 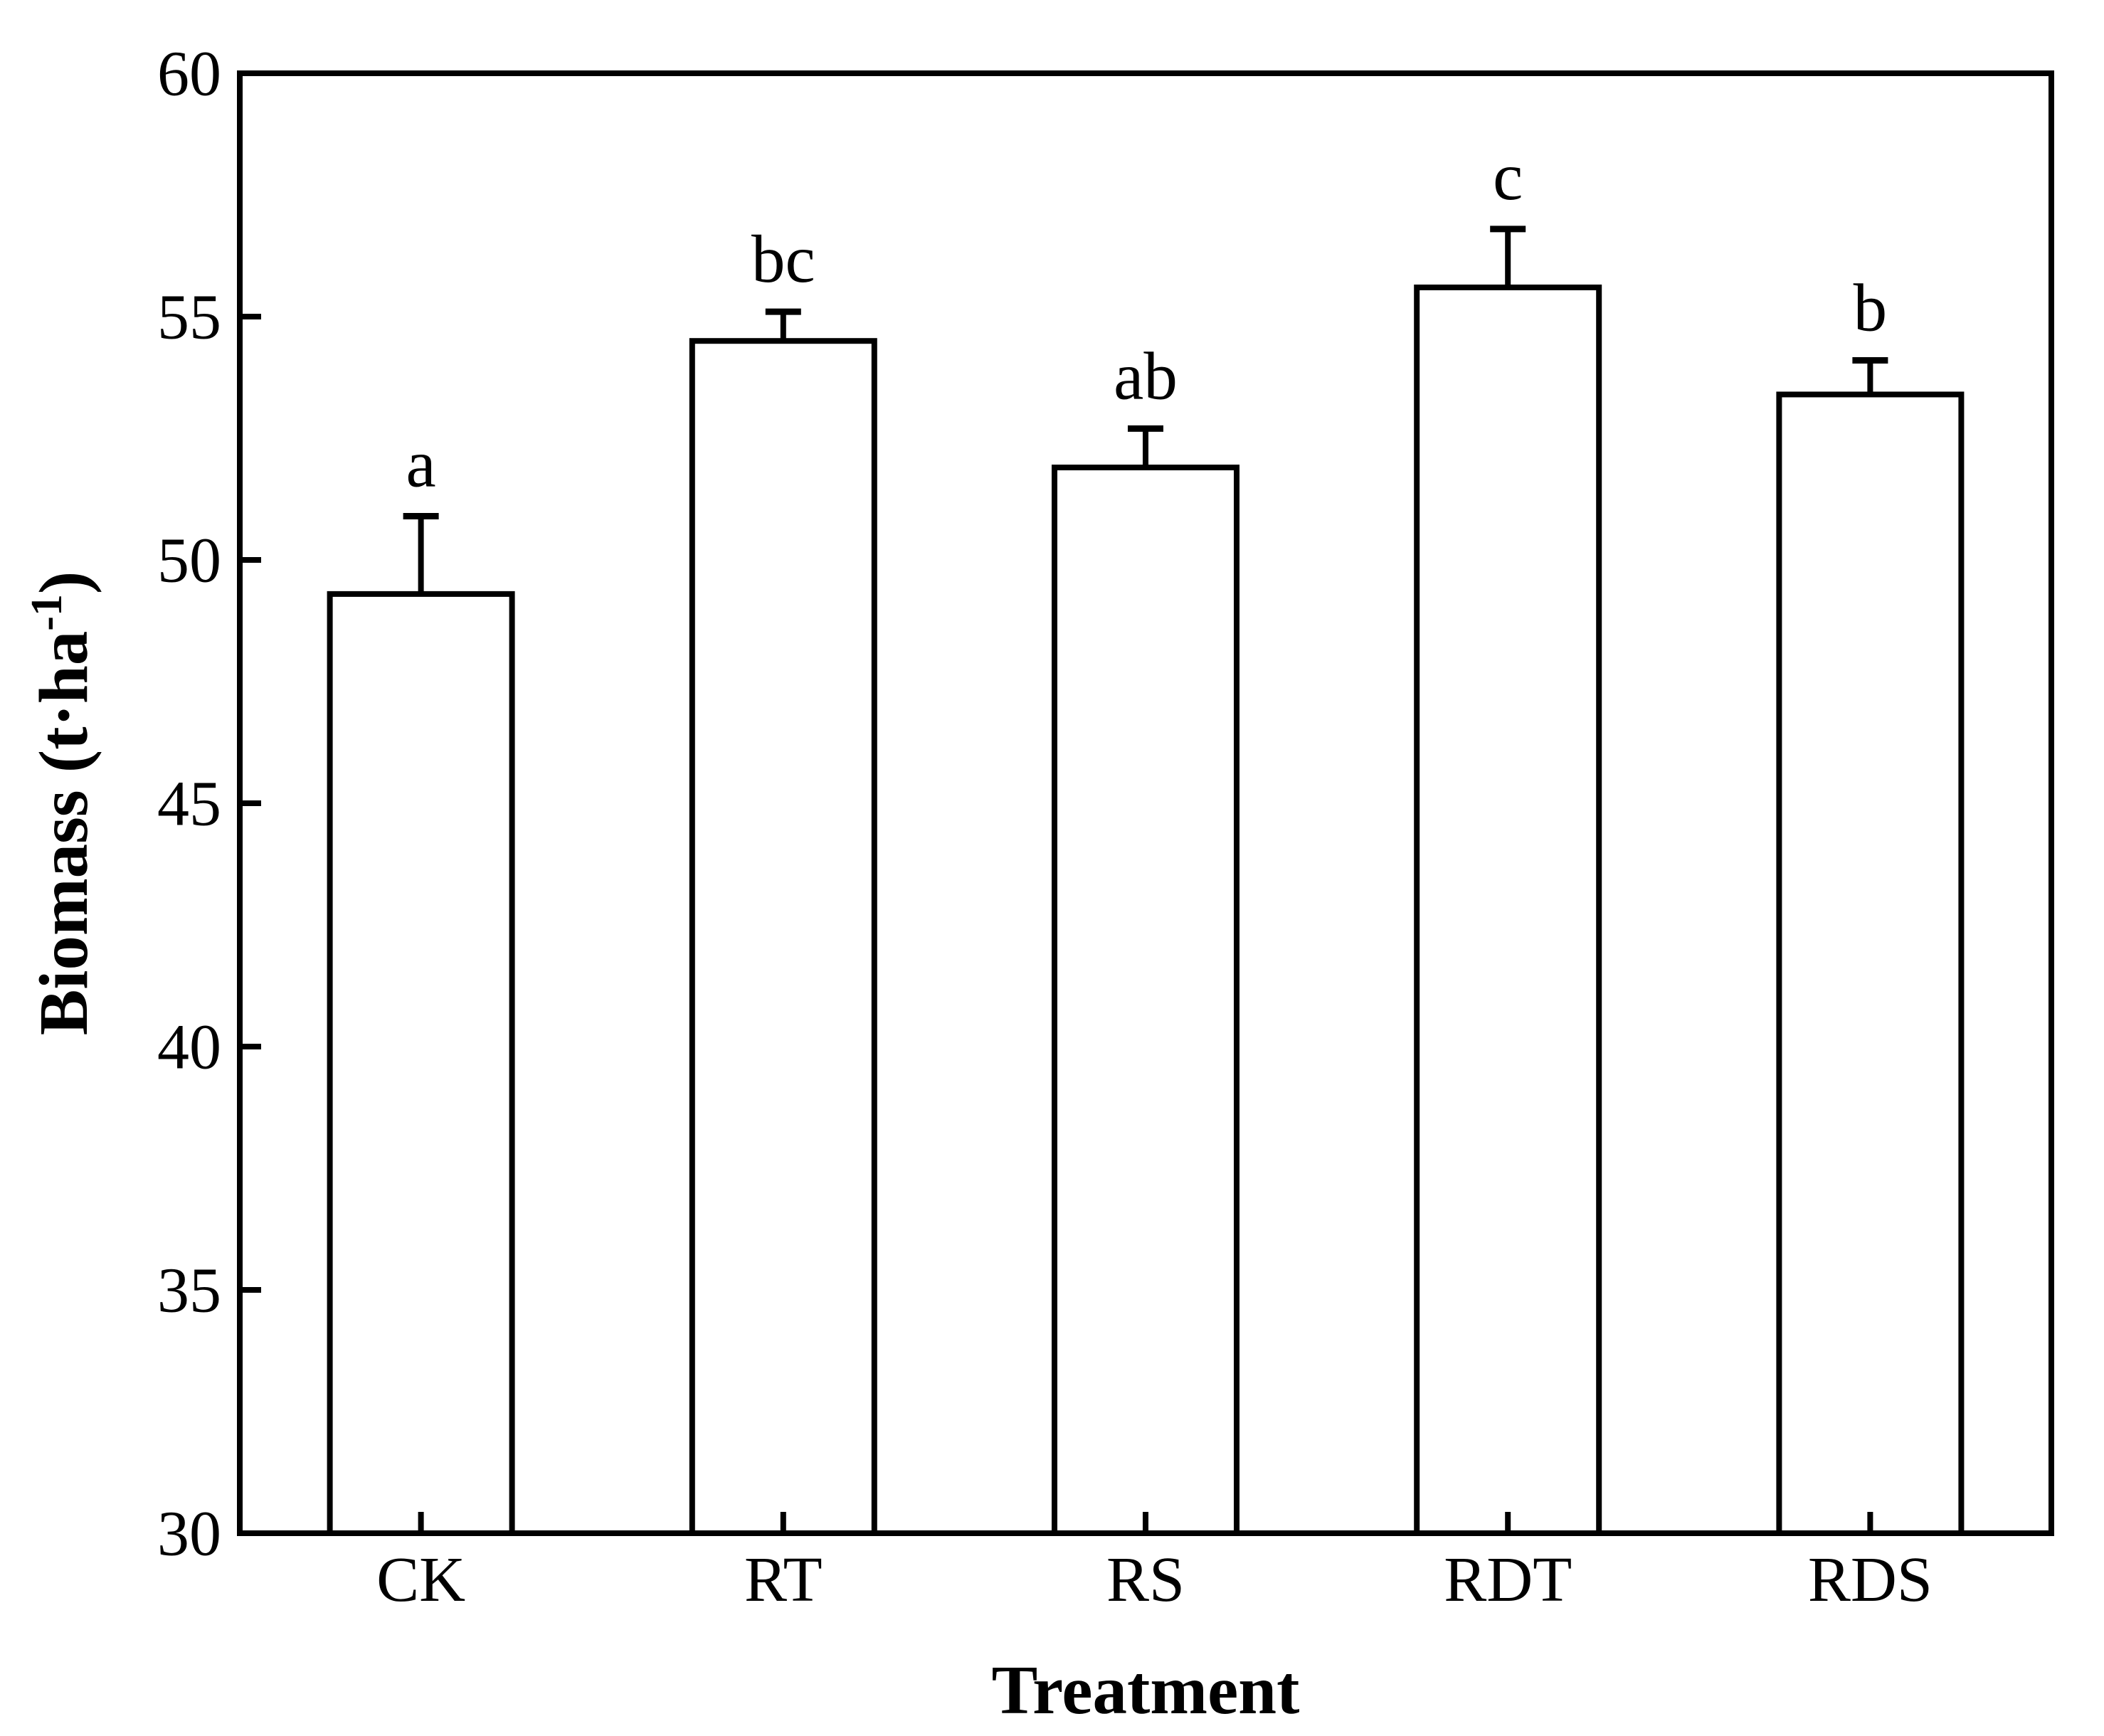 I want to click on x-tick-label-rds: RDS, so click(x=1870, y=1580).